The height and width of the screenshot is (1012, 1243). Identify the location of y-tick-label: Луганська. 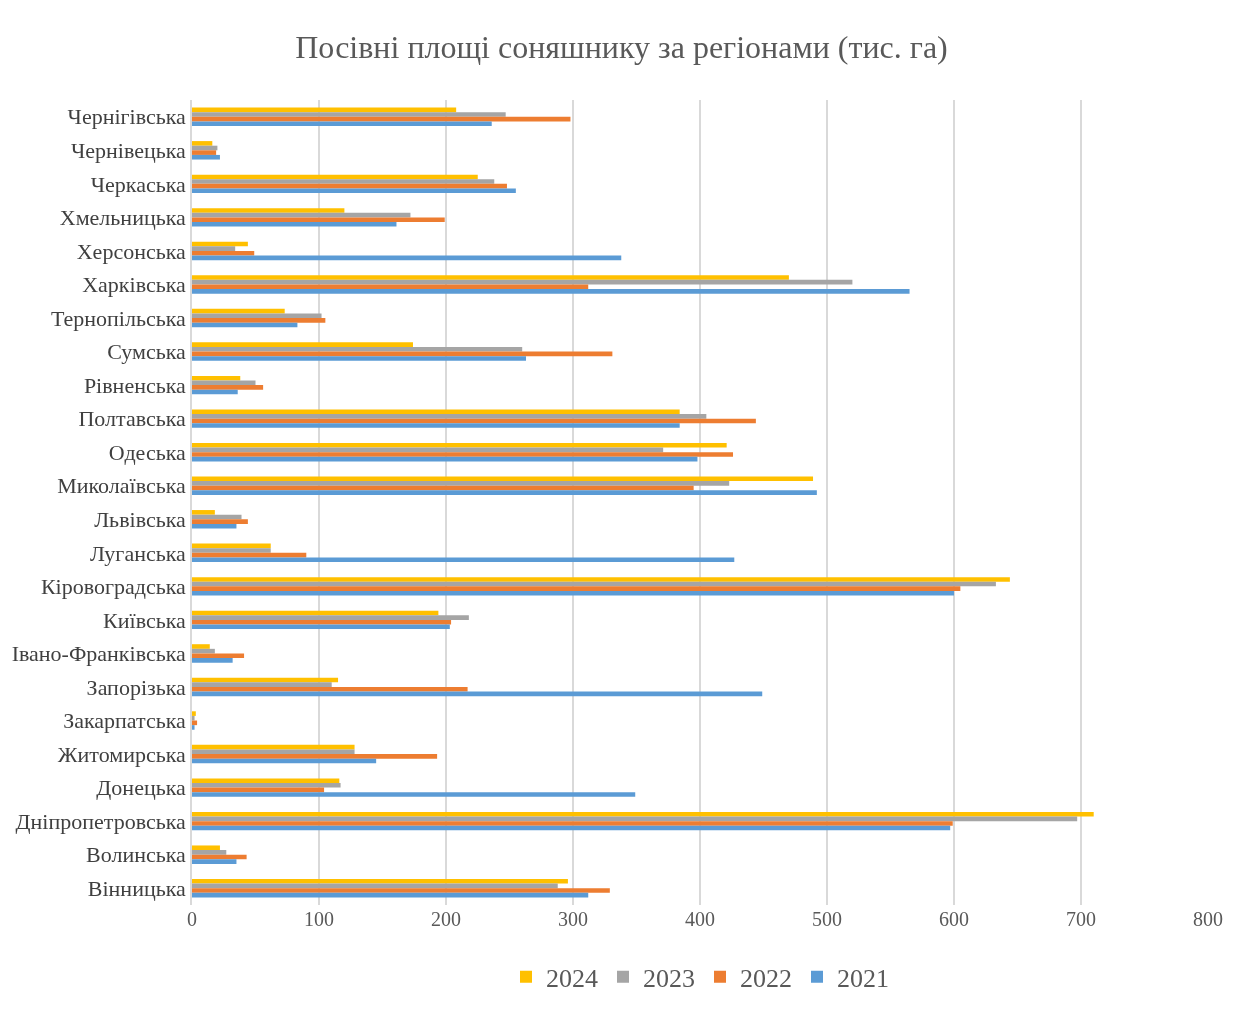
(138, 553).